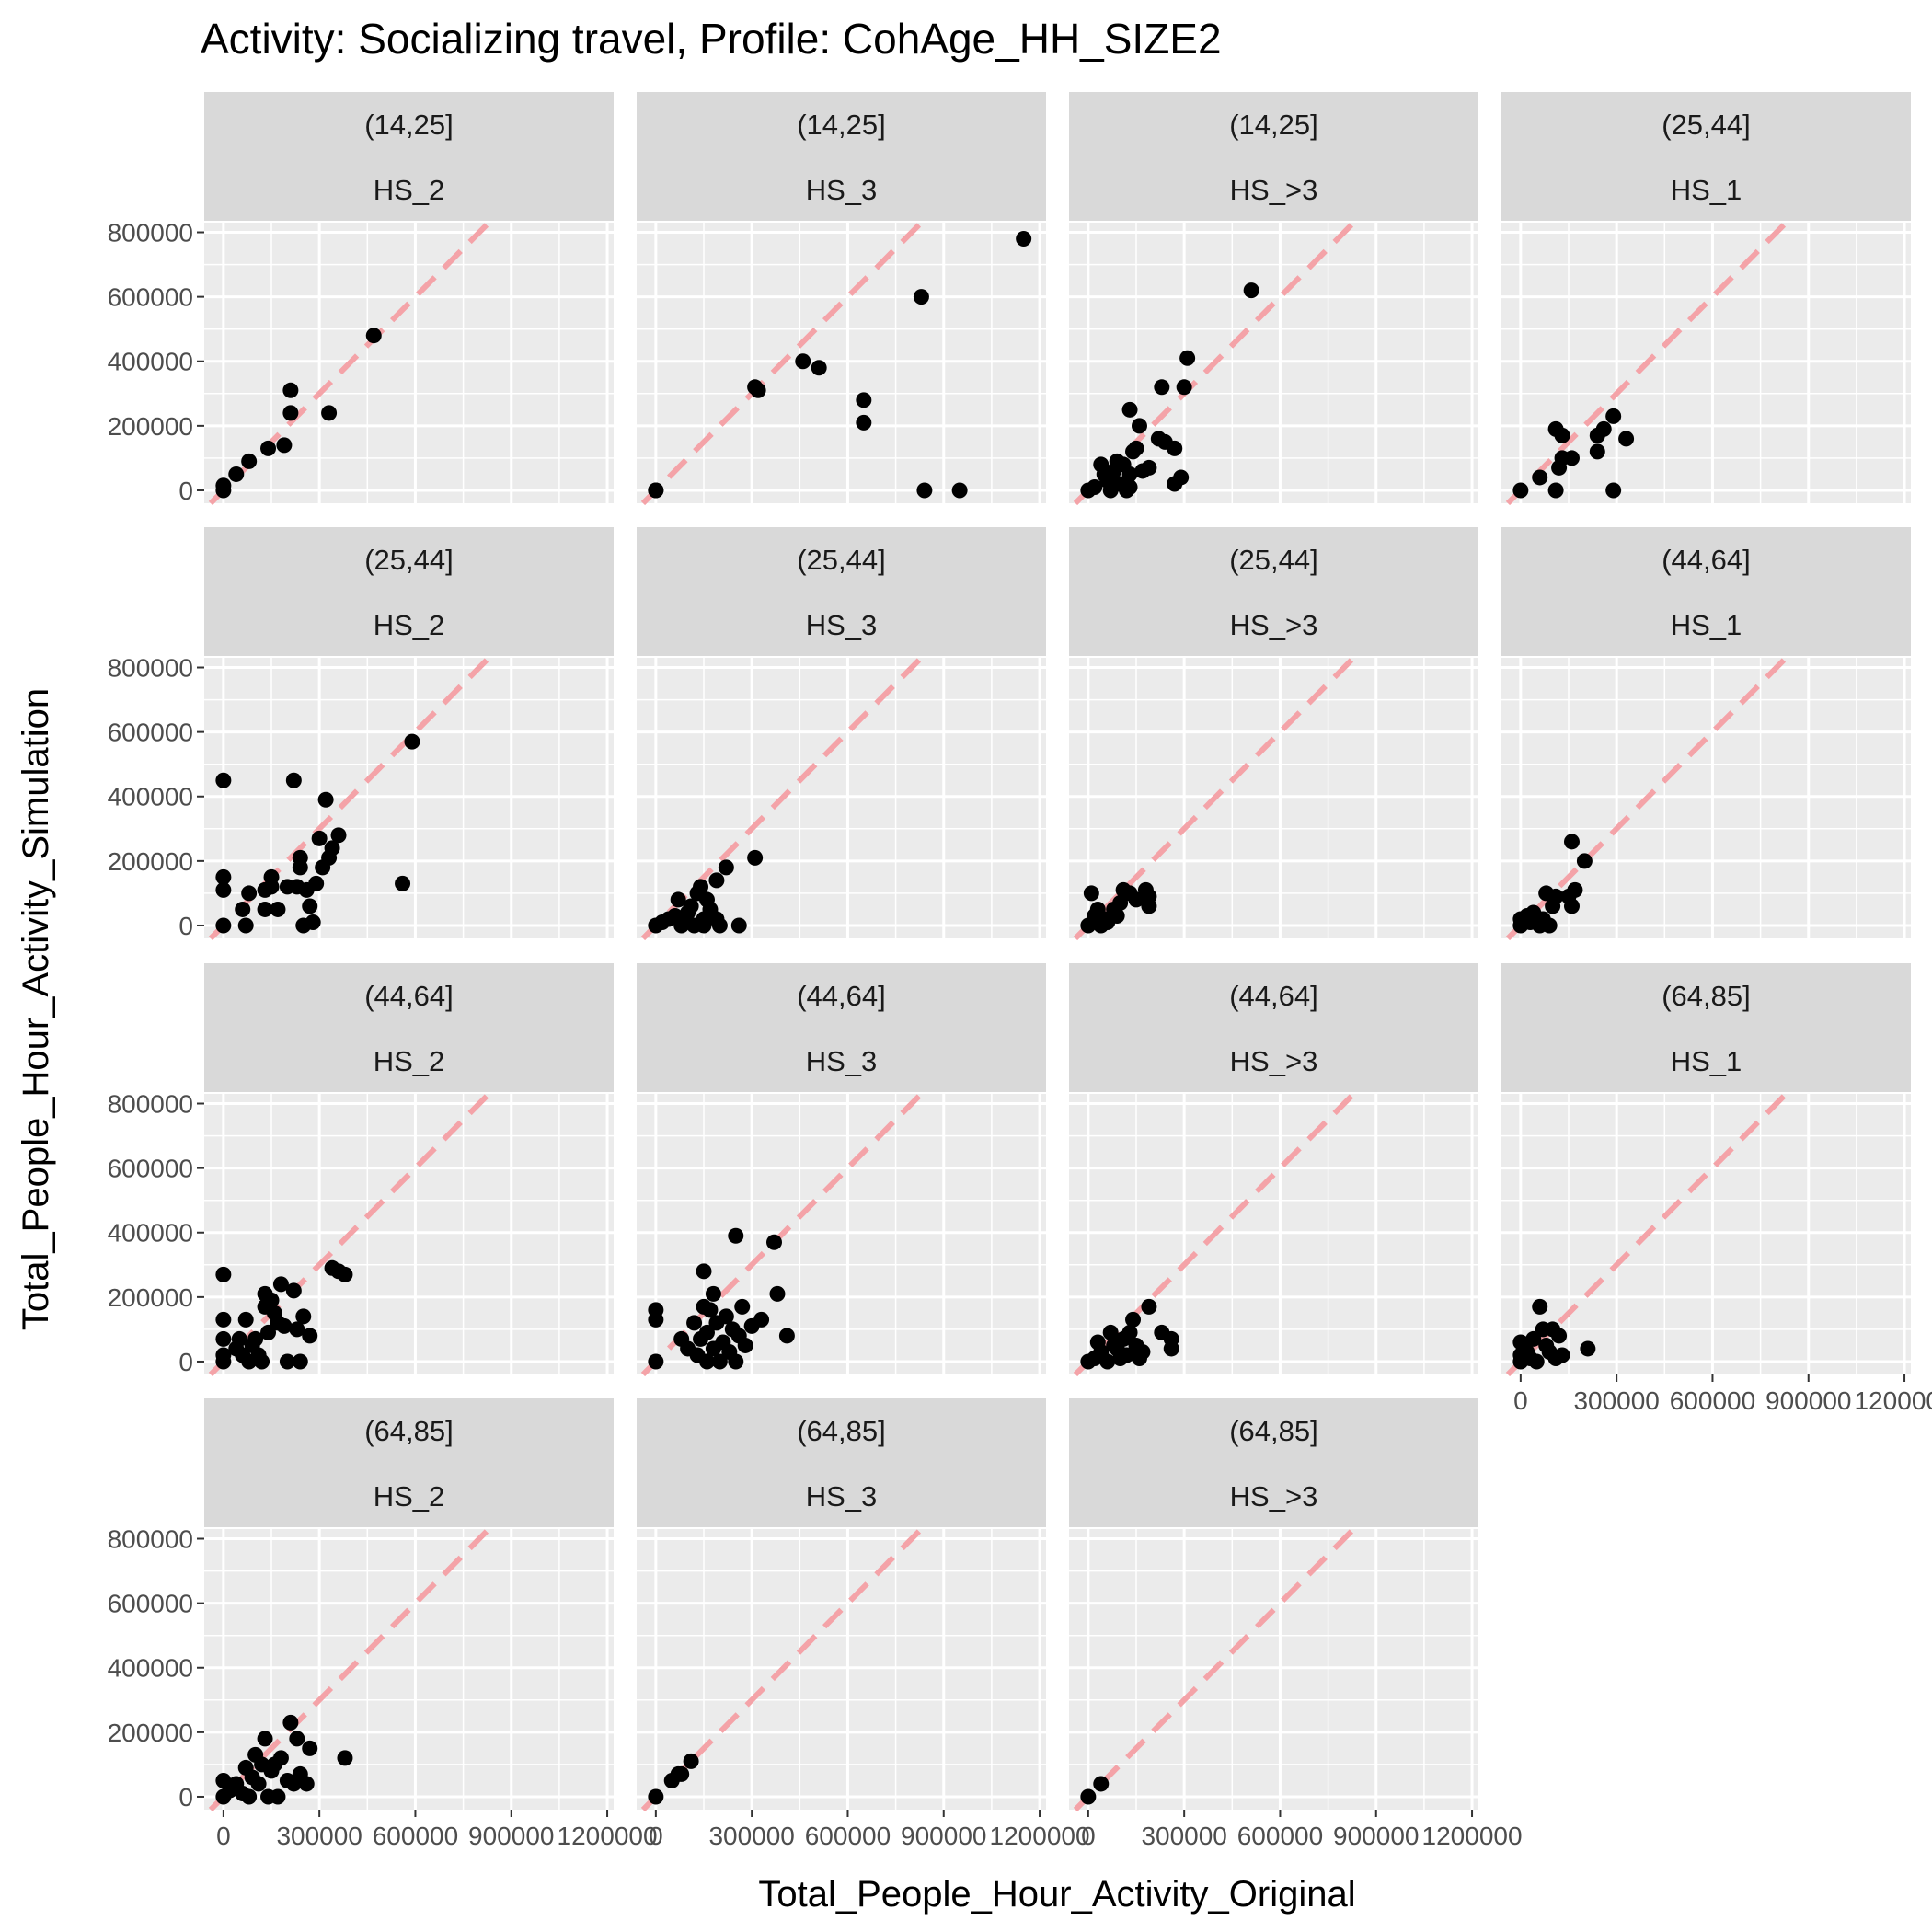 The image size is (1932, 1932). What do you see at coordinates (841, 1170) in the screenshot?
I see `facet-panel: (44,64] HS_3` at bounding box center [841, 1170].